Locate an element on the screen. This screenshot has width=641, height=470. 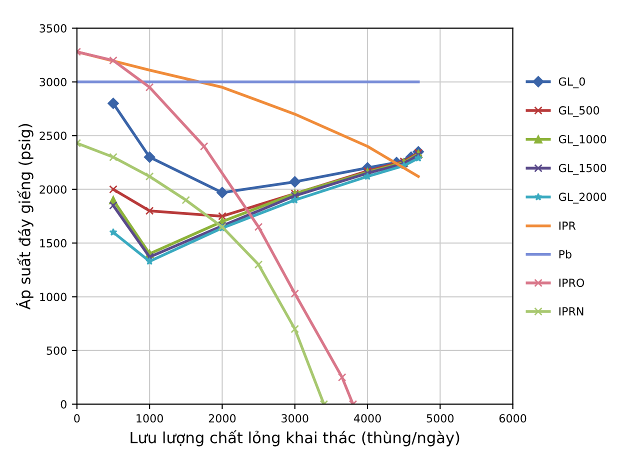
y-tick-label: 2000 is located at coordinates (53, 189).